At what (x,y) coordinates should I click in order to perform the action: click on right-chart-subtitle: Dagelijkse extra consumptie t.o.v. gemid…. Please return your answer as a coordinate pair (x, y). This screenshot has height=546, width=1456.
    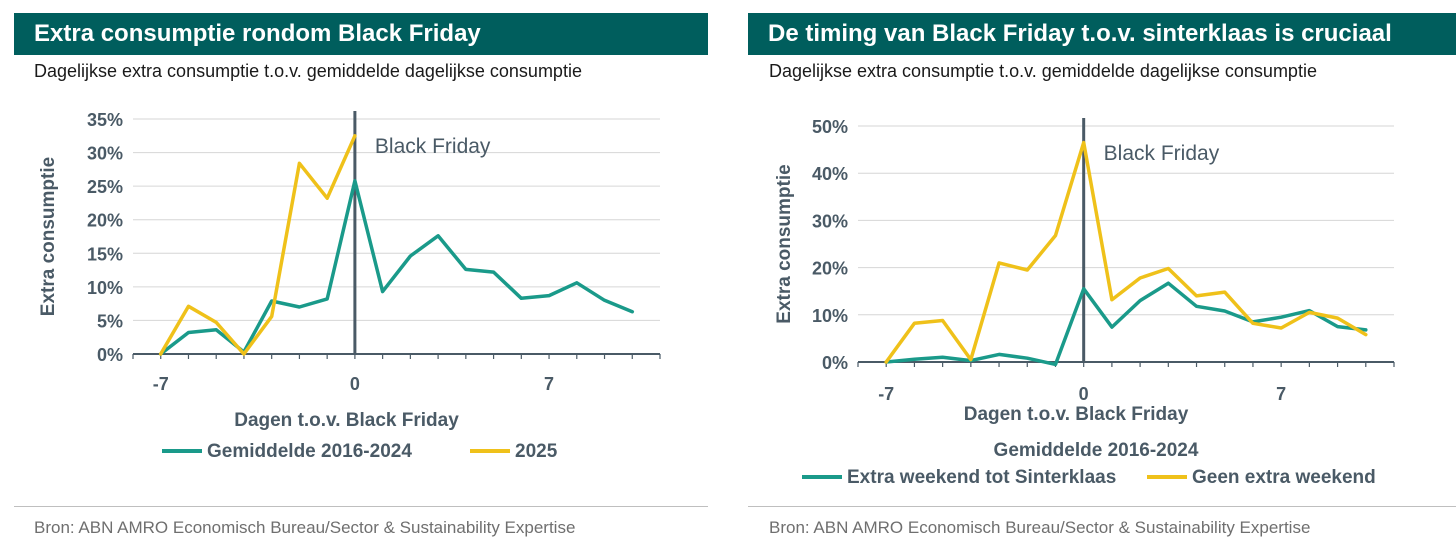
    Looking at the image, I should click on (1043, 71).